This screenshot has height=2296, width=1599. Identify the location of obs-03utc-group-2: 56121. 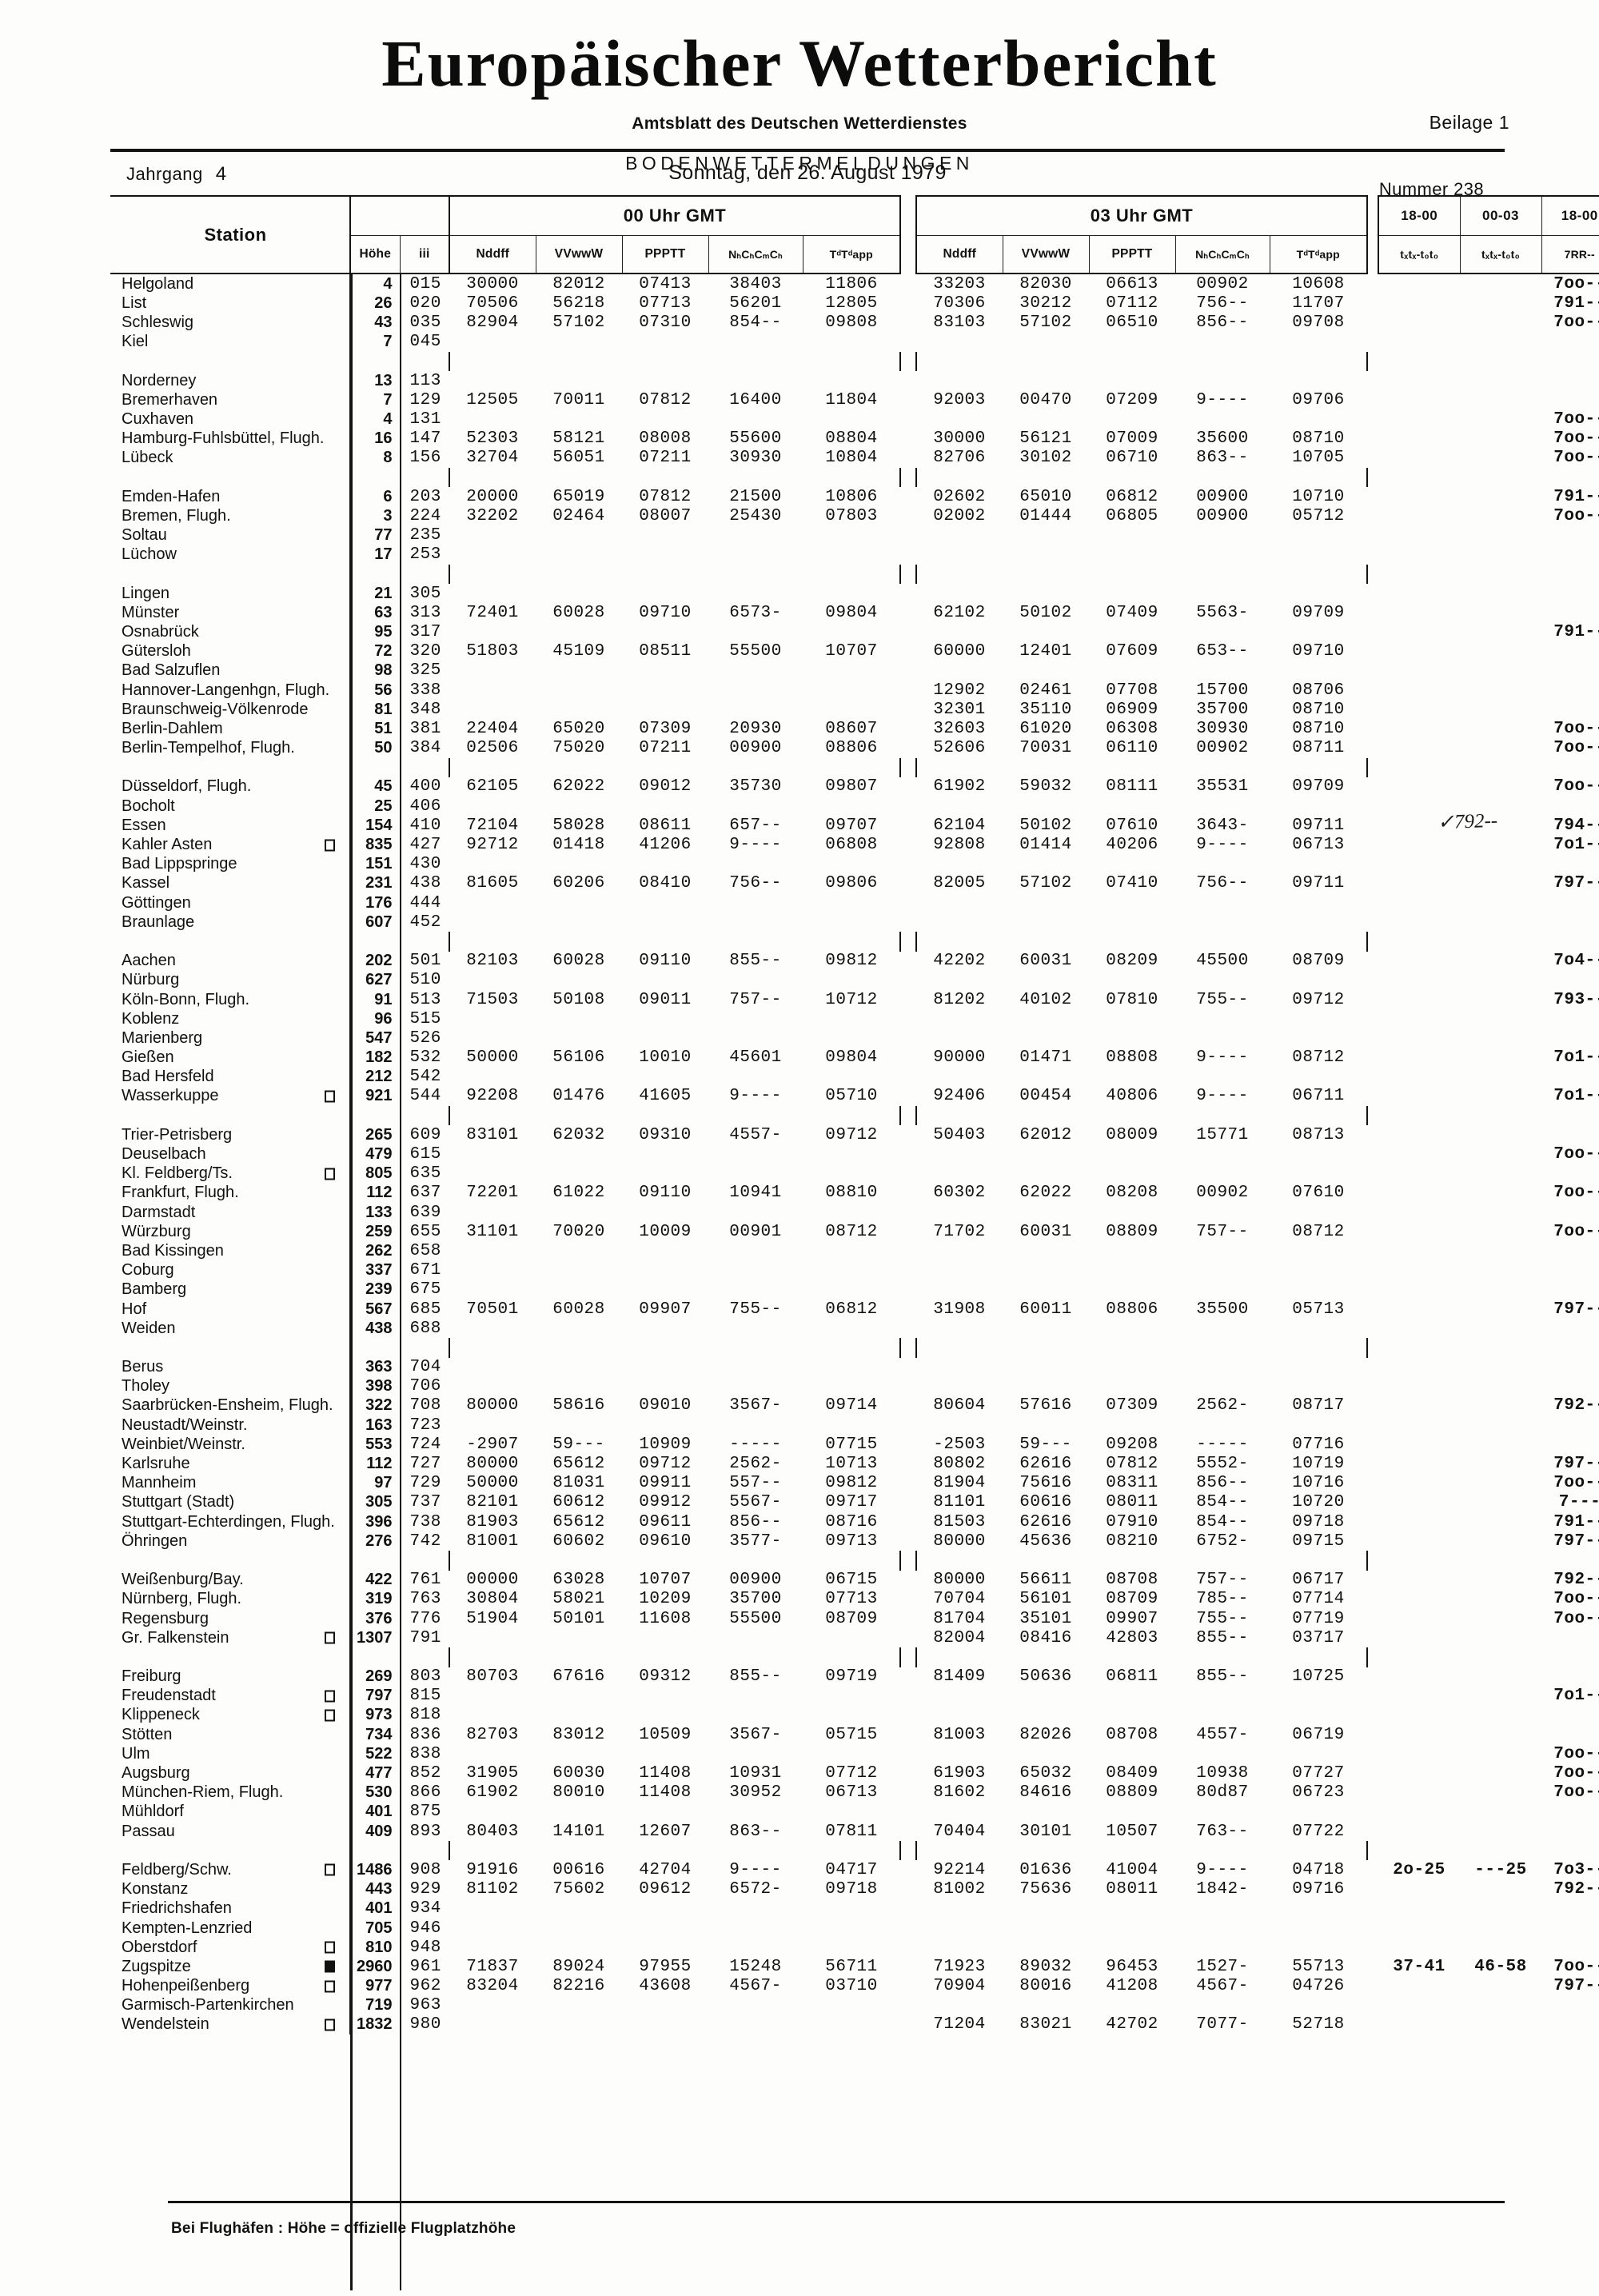
(1045, 439).